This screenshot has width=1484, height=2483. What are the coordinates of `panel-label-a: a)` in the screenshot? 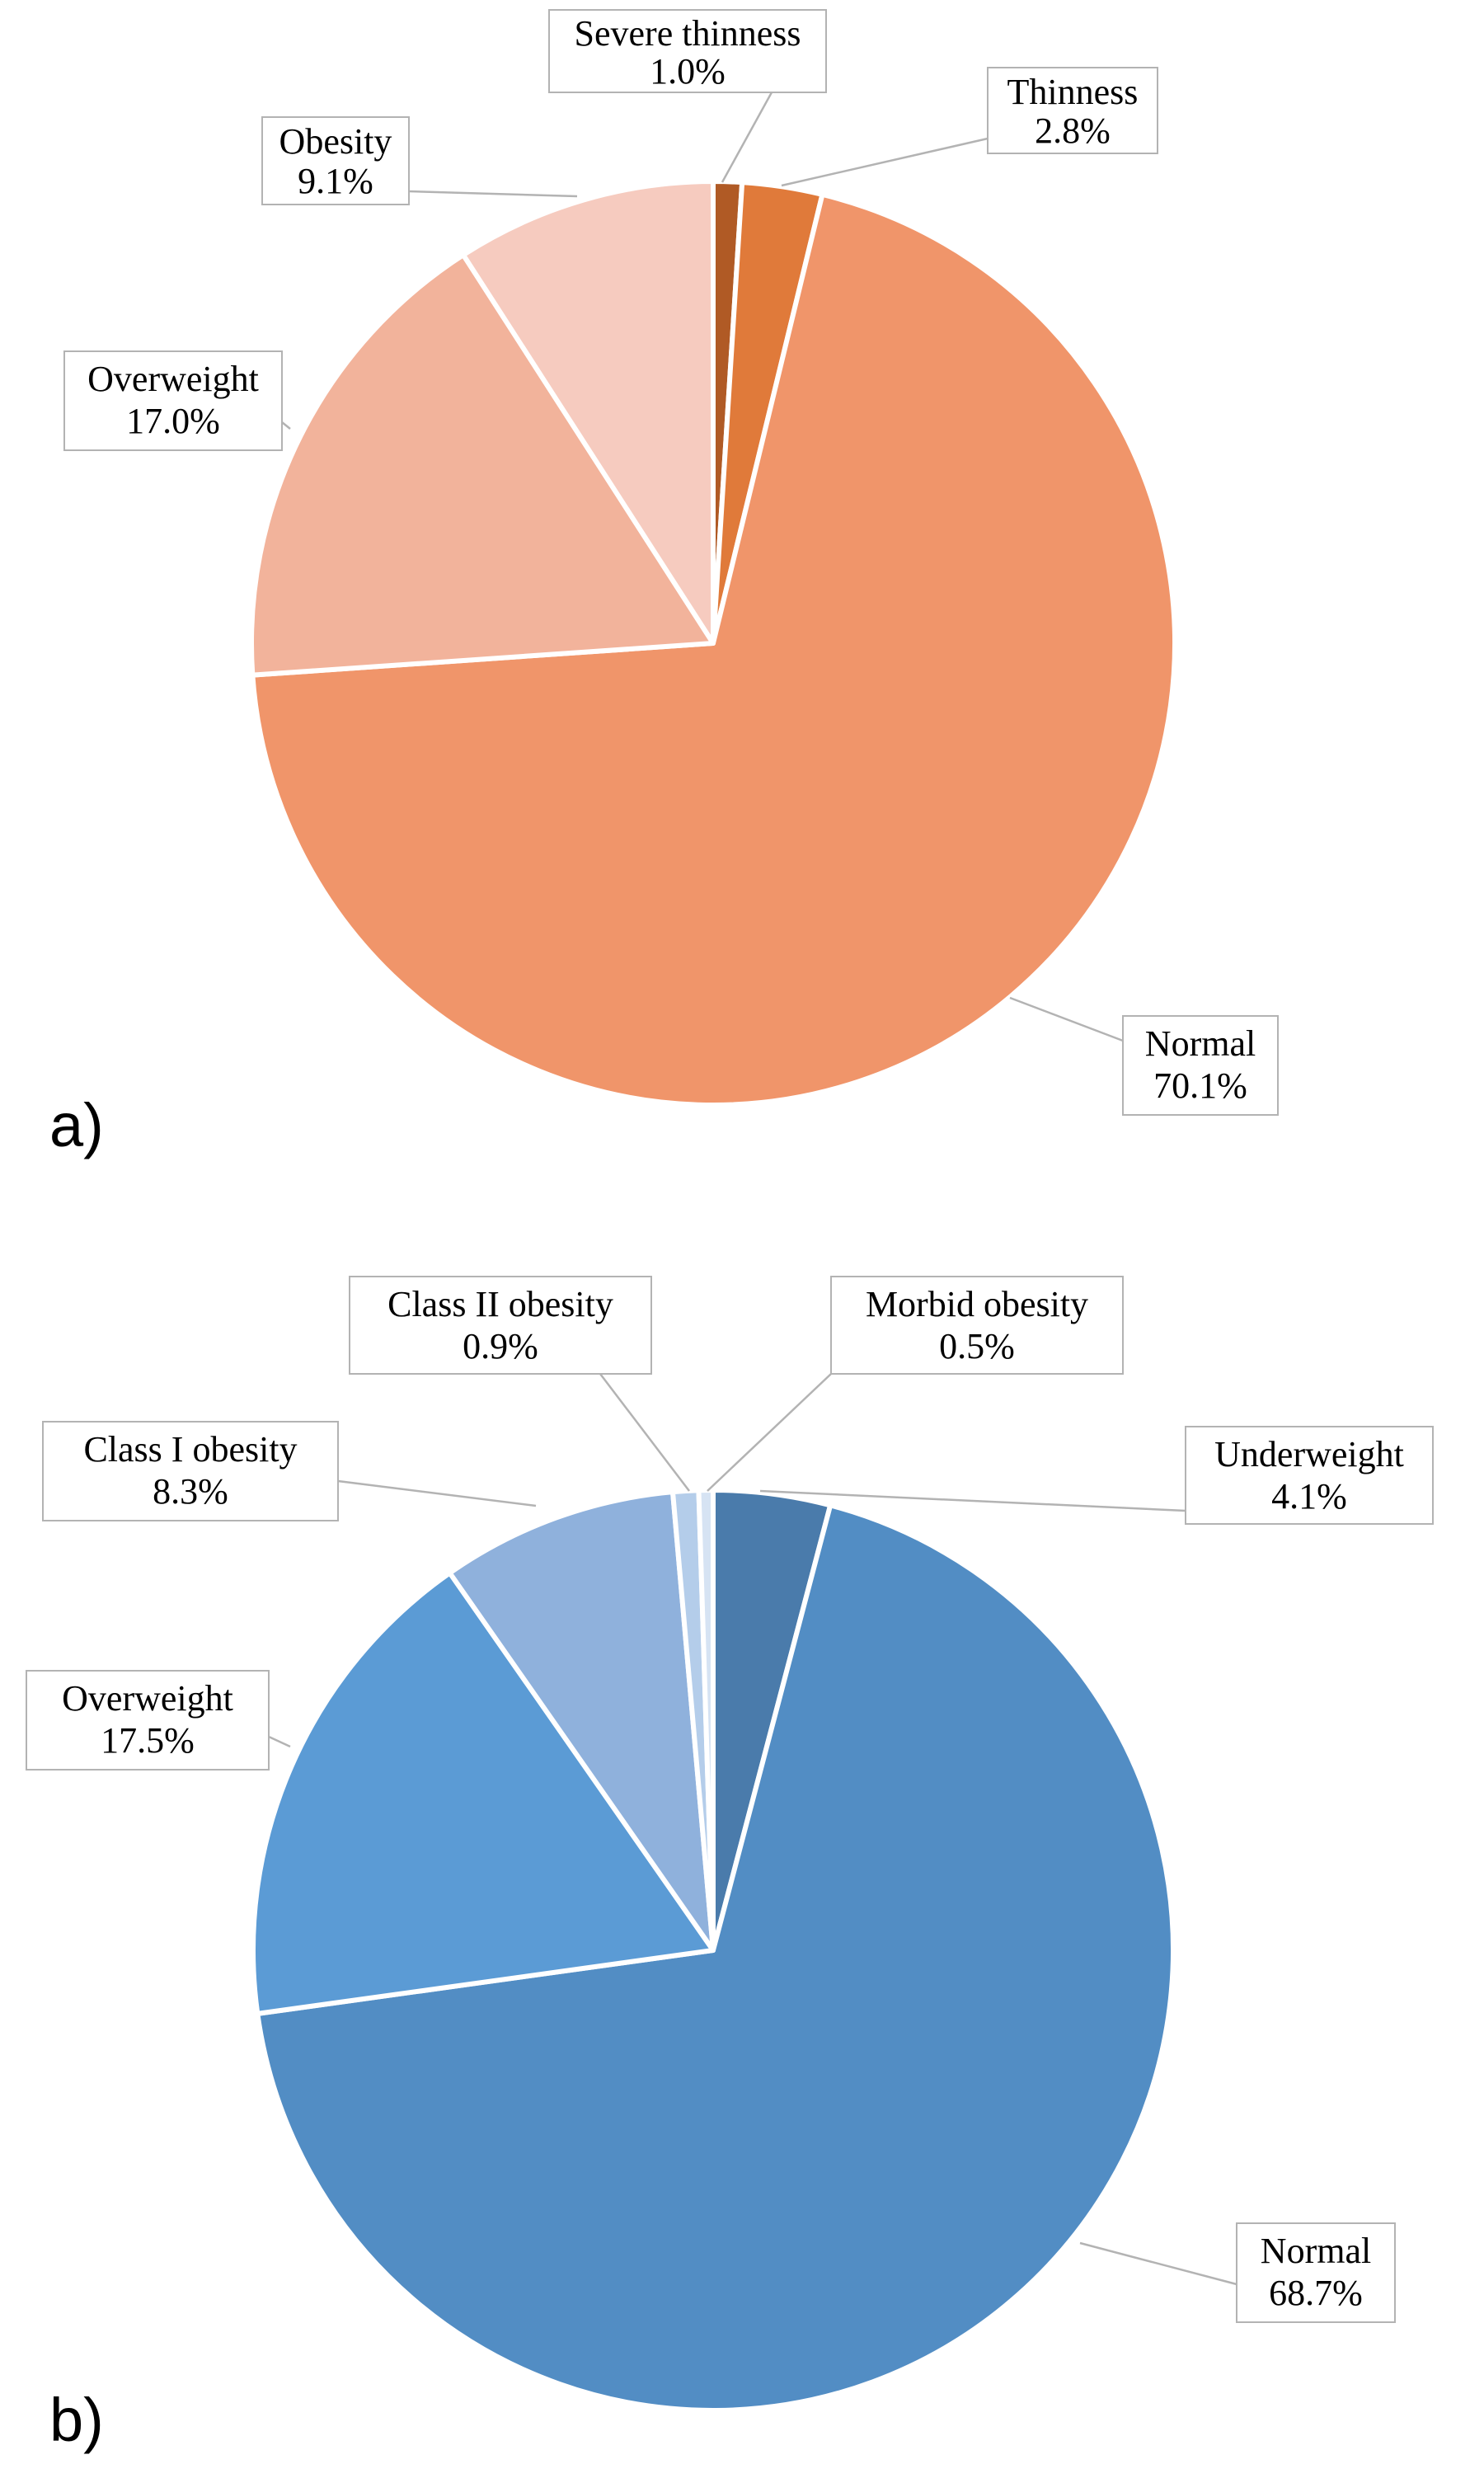 It's located at (76, 1125).